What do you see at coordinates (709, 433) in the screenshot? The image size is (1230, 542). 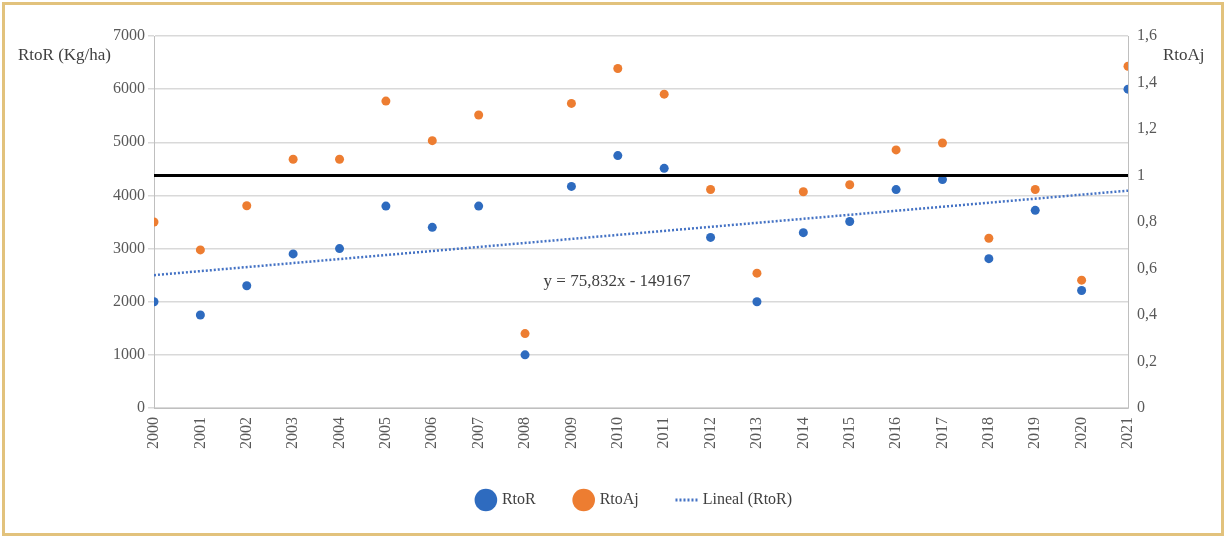 I see `x-tick-label: 2012` at bounding box center [709, 433].